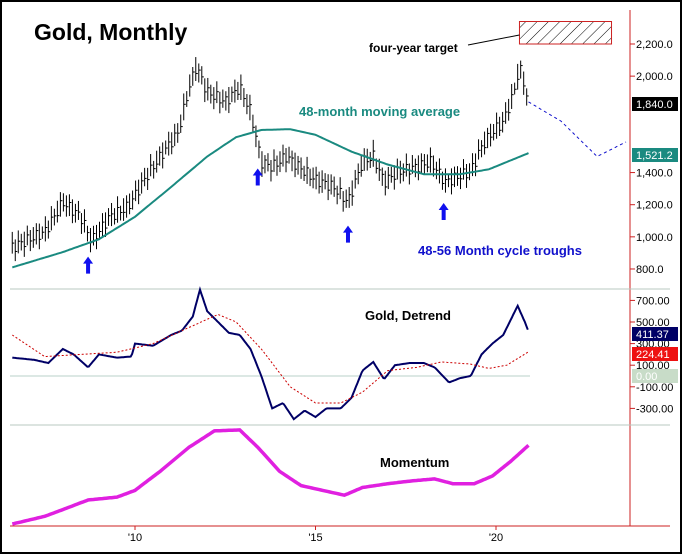 The height and width of the screenshot is (554, 682). What do you see at coordinates (650, 270) in the screenshot?
I see `y-tick-label: 800.0` at bounding box center [650, 270].